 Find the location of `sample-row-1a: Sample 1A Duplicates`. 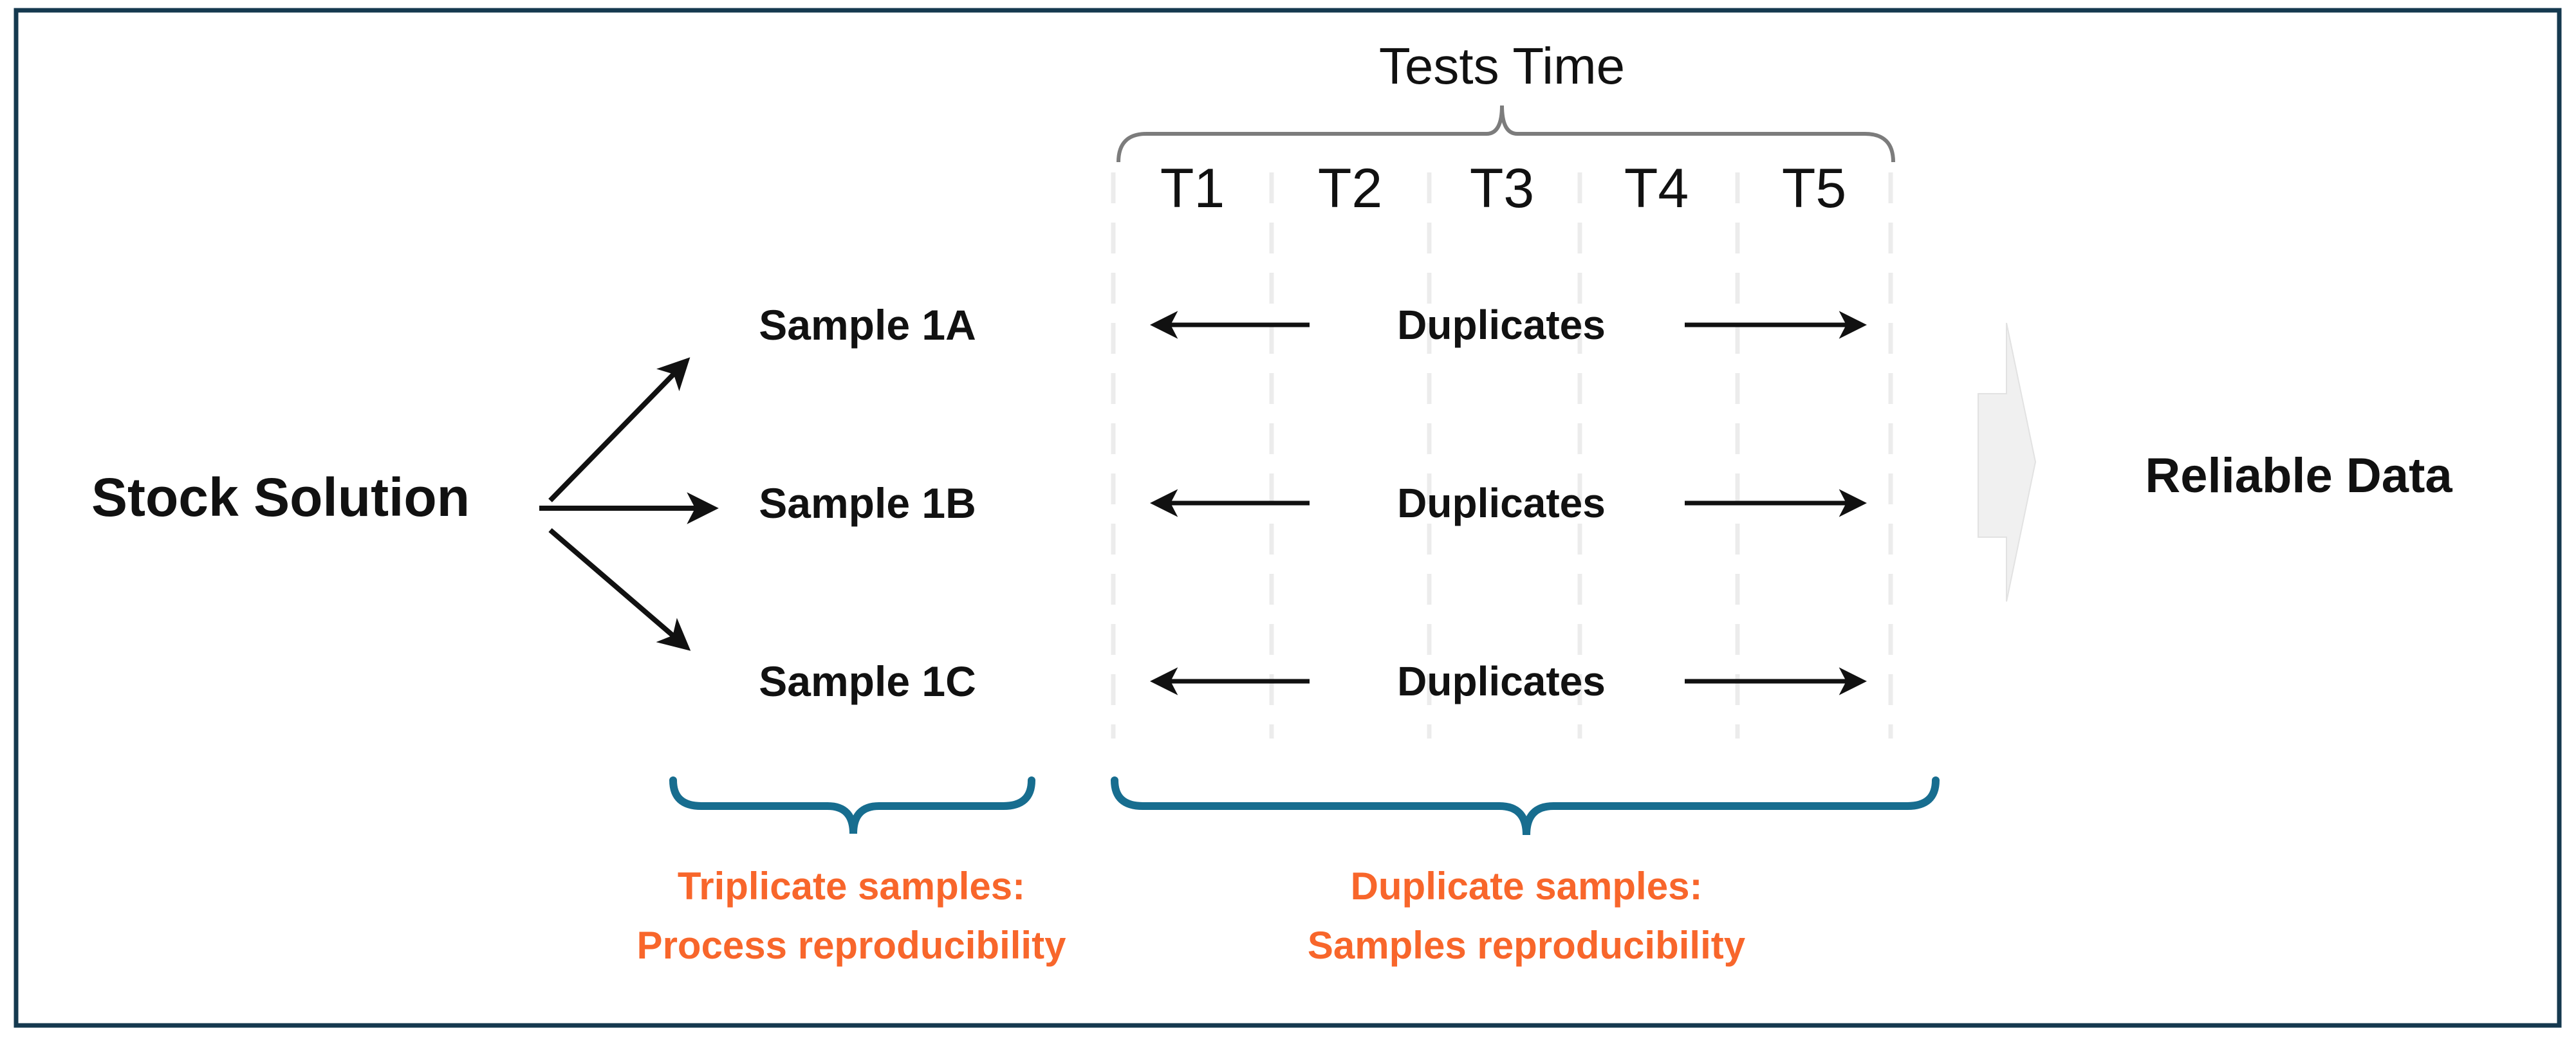

sample-row-1a: Sample 1A Duplicates is located at coordinates (1313, 325).